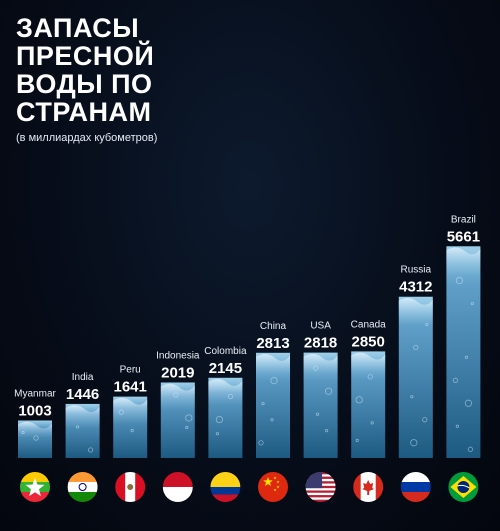  Describe the element at coordinates (320, 343) in the screenshot. I see `value-label-usa: 2818` at that location.